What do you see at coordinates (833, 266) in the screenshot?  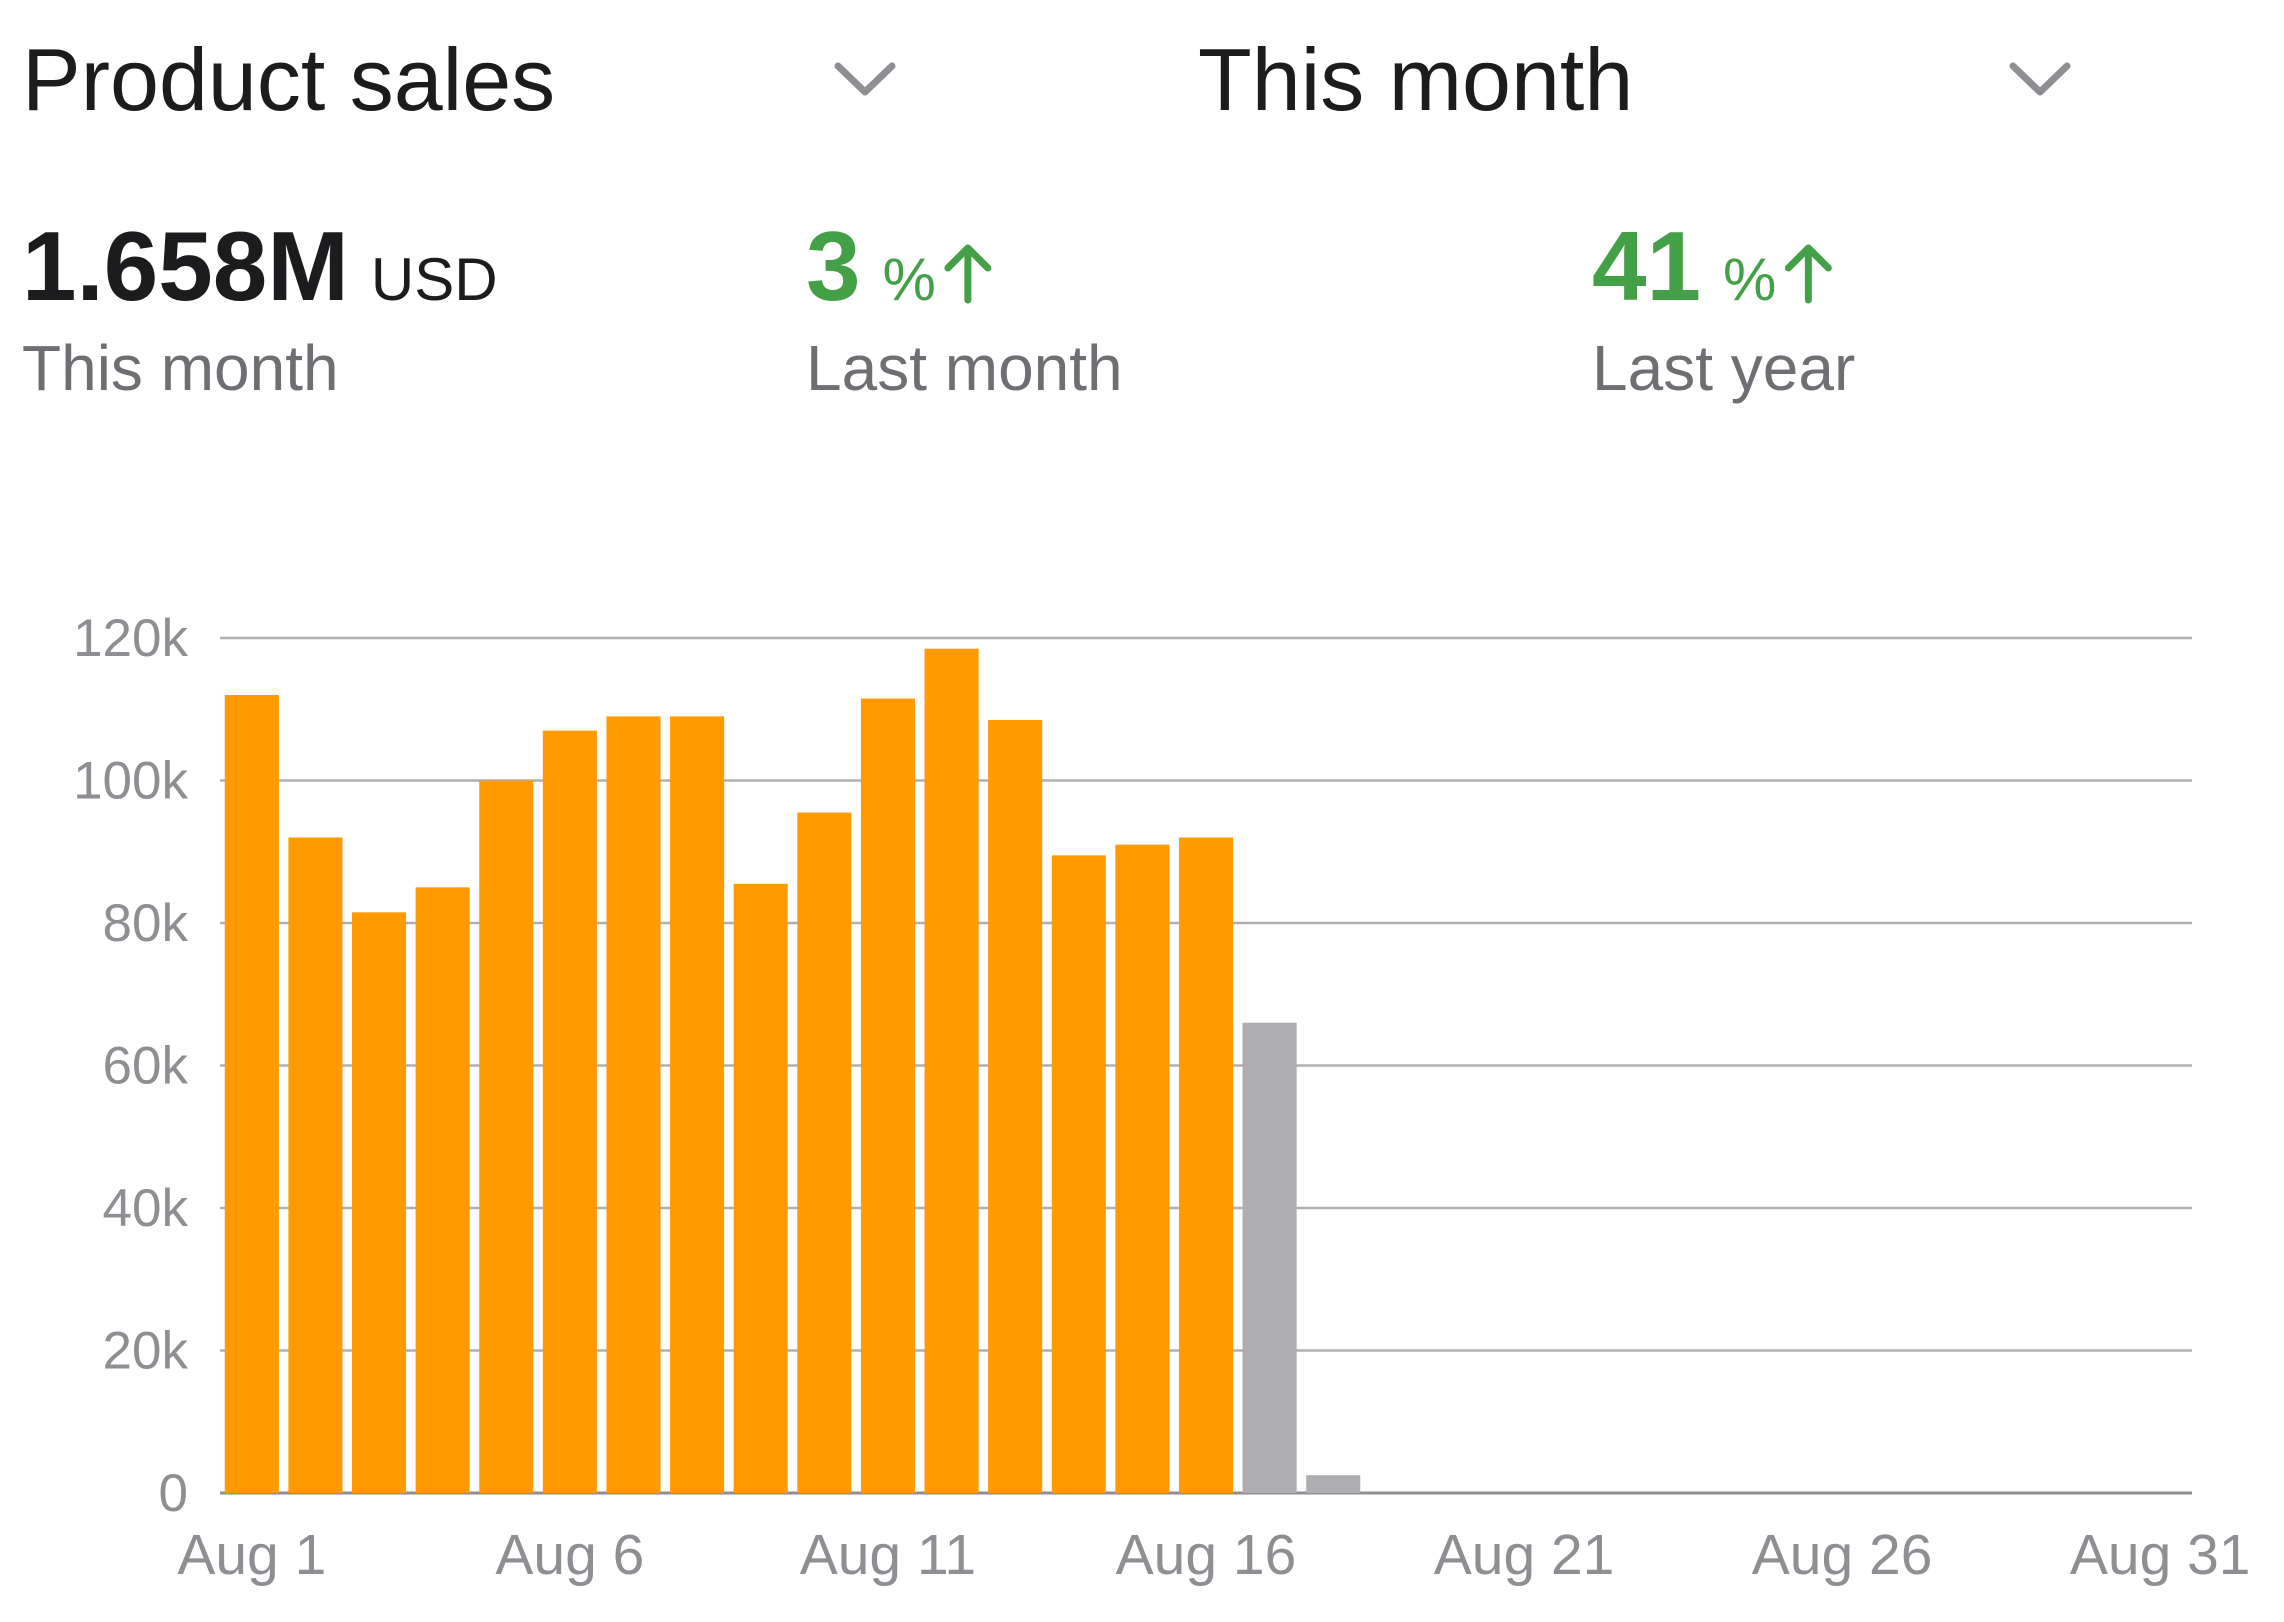 I see `metric-value: 3` at bounding box center [833, 266].